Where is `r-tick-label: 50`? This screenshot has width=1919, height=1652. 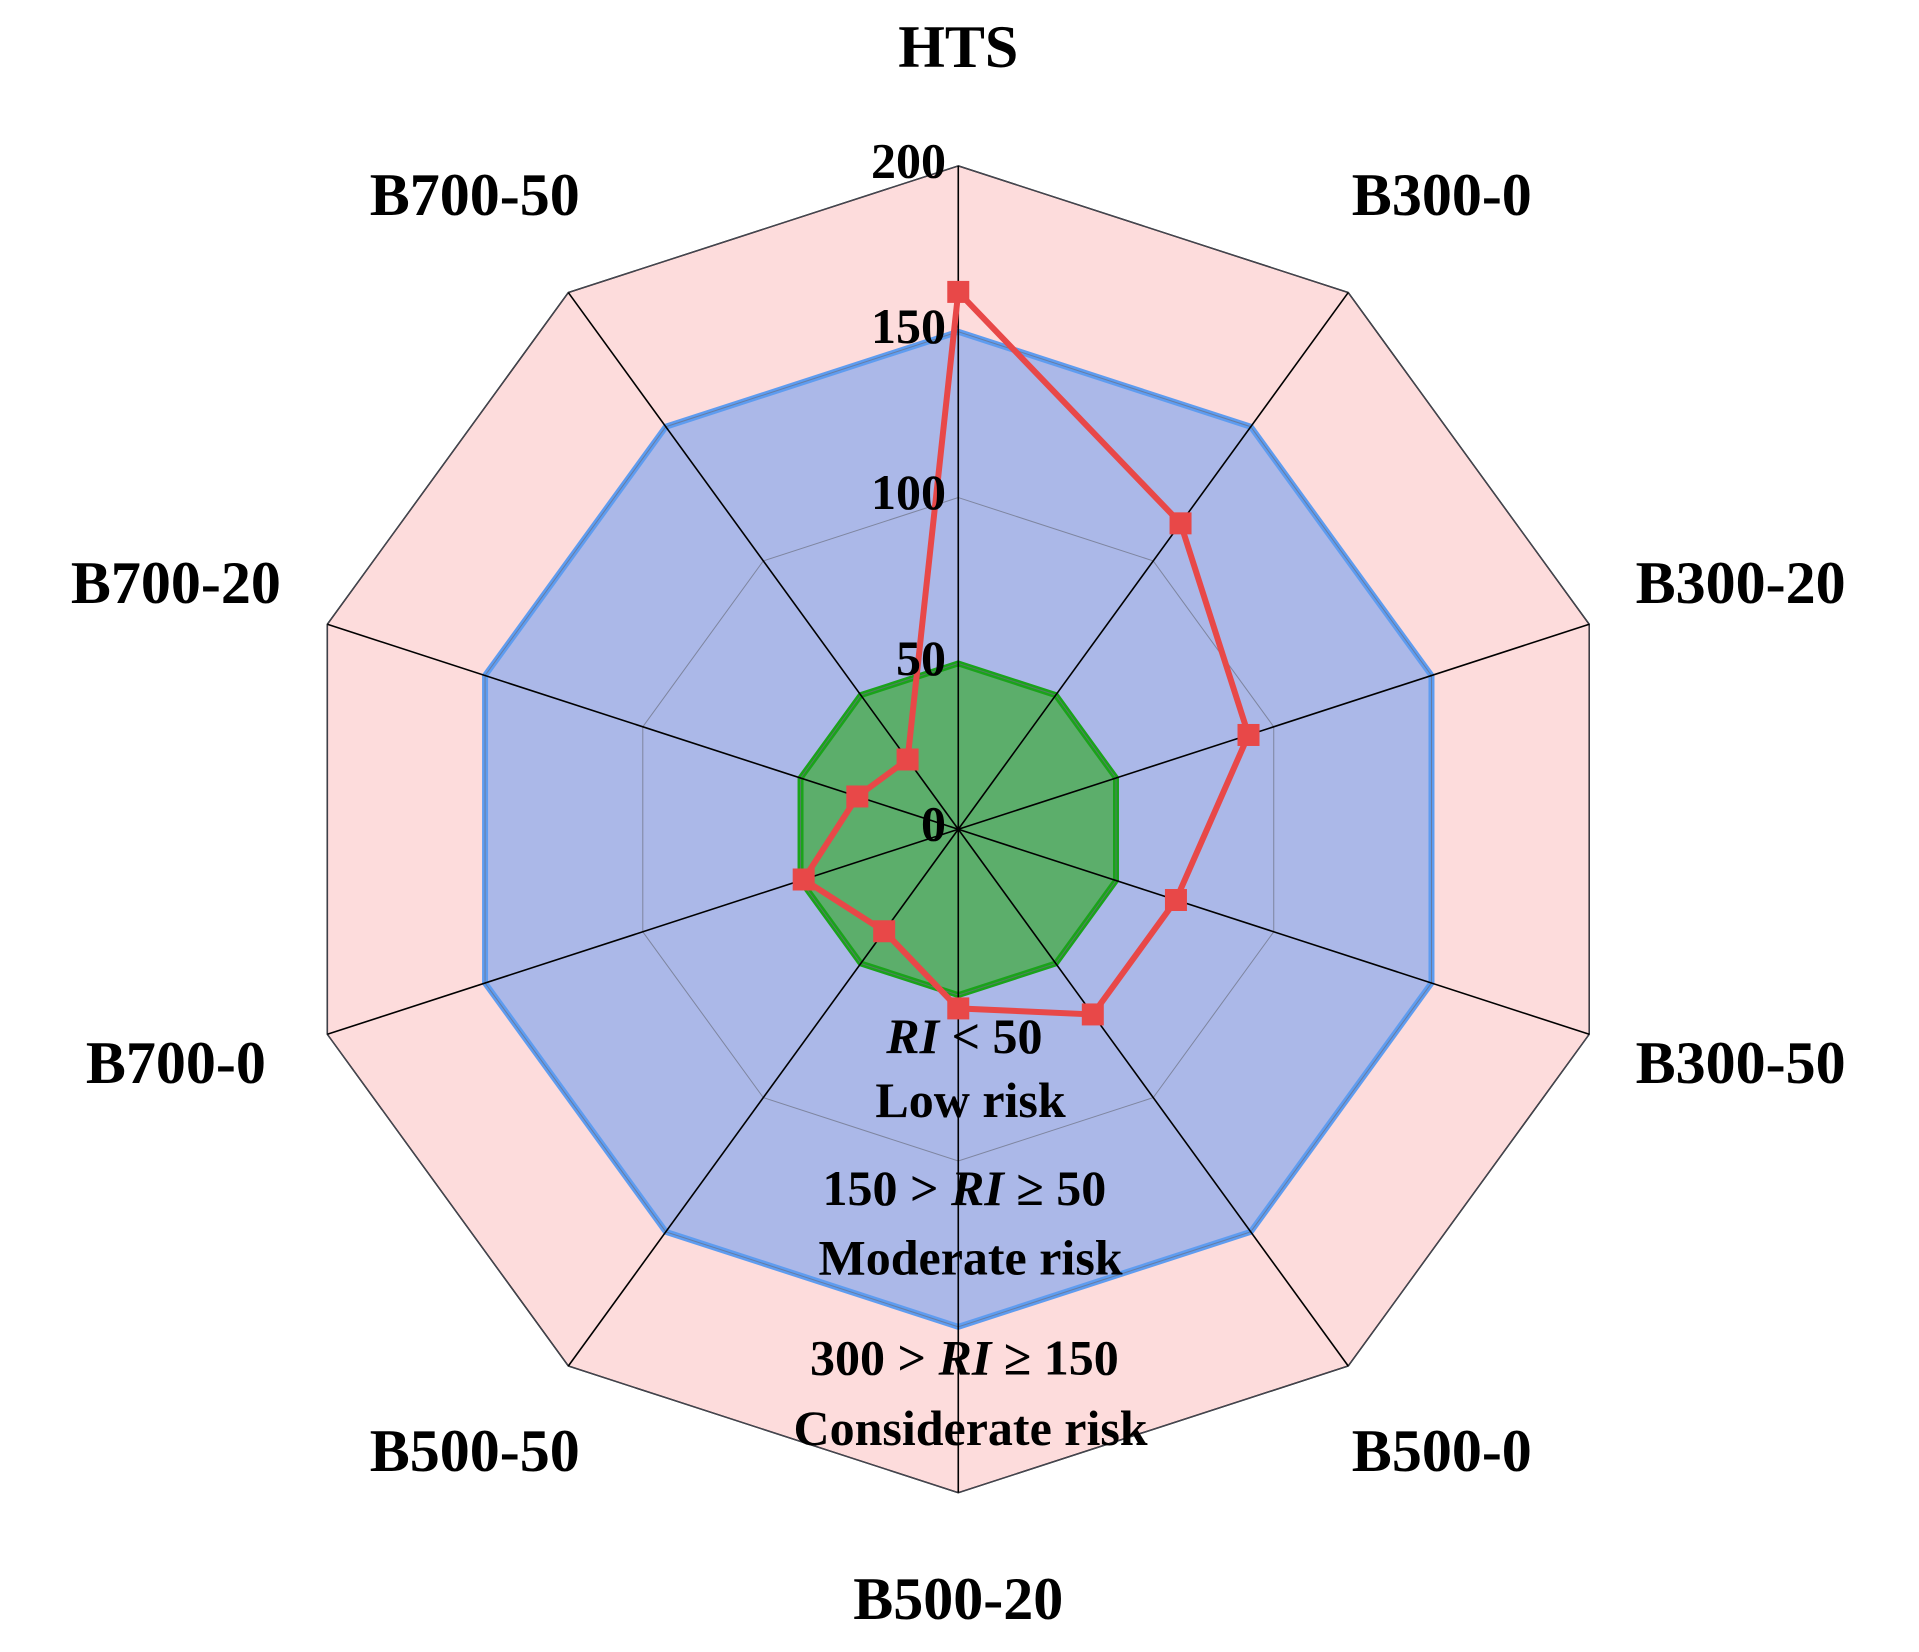 r-tick-label: 50 is located at coordinates (921, 658).